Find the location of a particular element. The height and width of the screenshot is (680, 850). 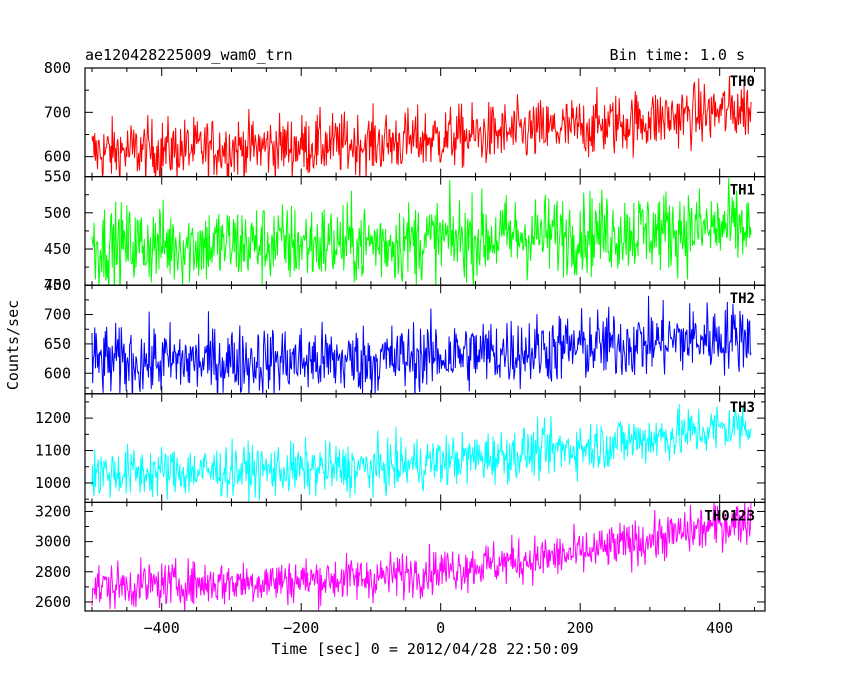

y-tick-label: 400 is located at coordinates (57, 285).